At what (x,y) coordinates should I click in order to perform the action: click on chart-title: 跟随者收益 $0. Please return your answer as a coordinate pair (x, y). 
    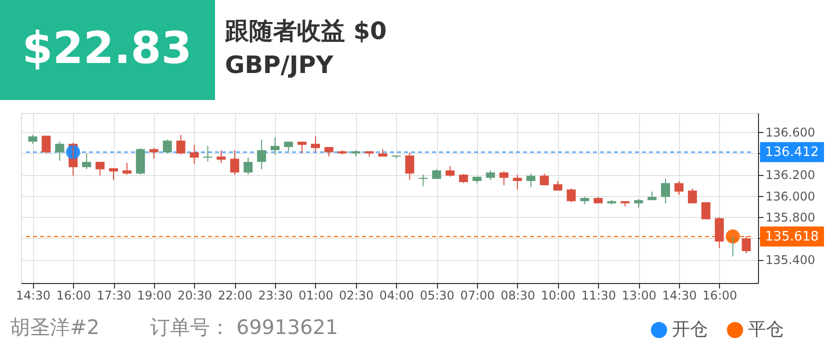
    Looking at the image, I should click on (305, 31).